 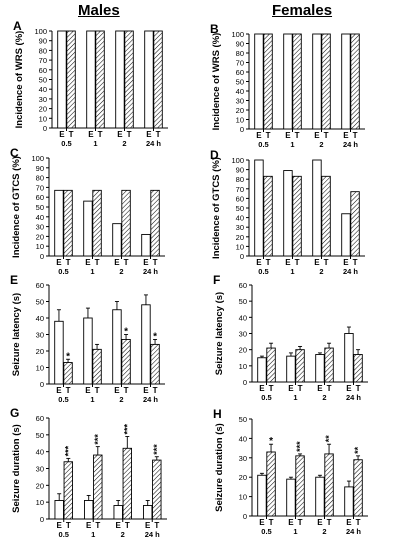 What do you see at coordinates (216, 208) in the screenshot?
I see `y-axis-label: Incidence of GTCS (%)` at bounding box center [216, 208].